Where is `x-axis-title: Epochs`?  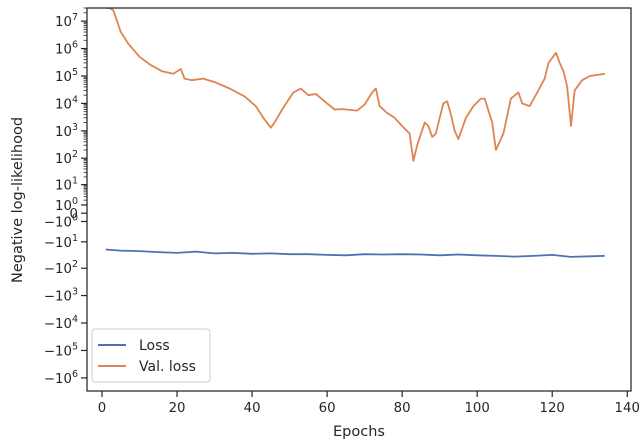 x-axis-title: Epochs is located at coordinates (359, 432).